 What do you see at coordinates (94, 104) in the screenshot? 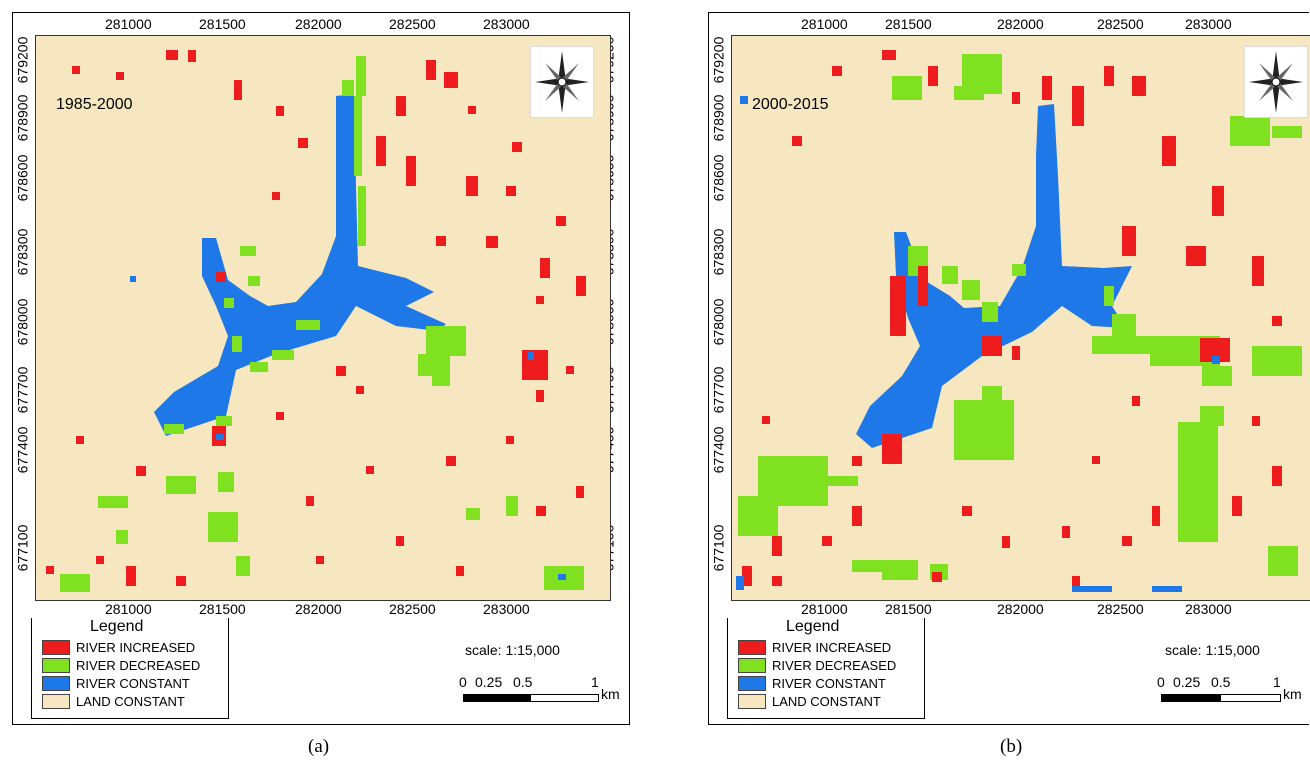
I see `period-label: 1985-2000` at bounding box center [94, 104].